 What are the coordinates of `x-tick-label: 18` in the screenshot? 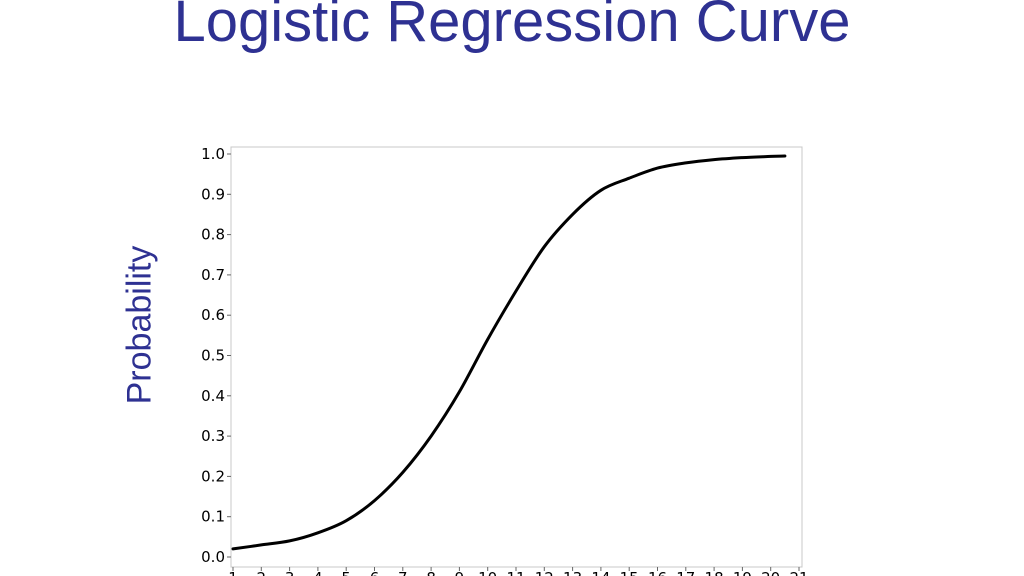 It's located at (714, 572).